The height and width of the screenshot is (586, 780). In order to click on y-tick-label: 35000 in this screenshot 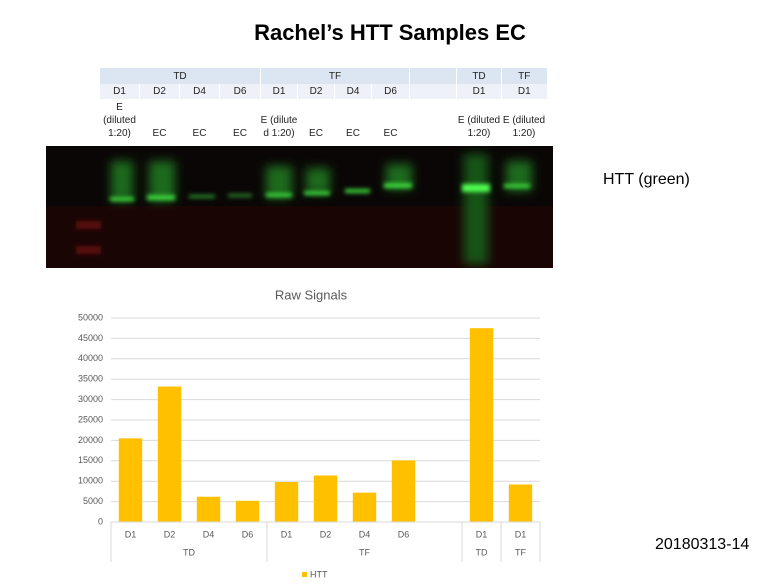, I will do `click(90, 379)`.